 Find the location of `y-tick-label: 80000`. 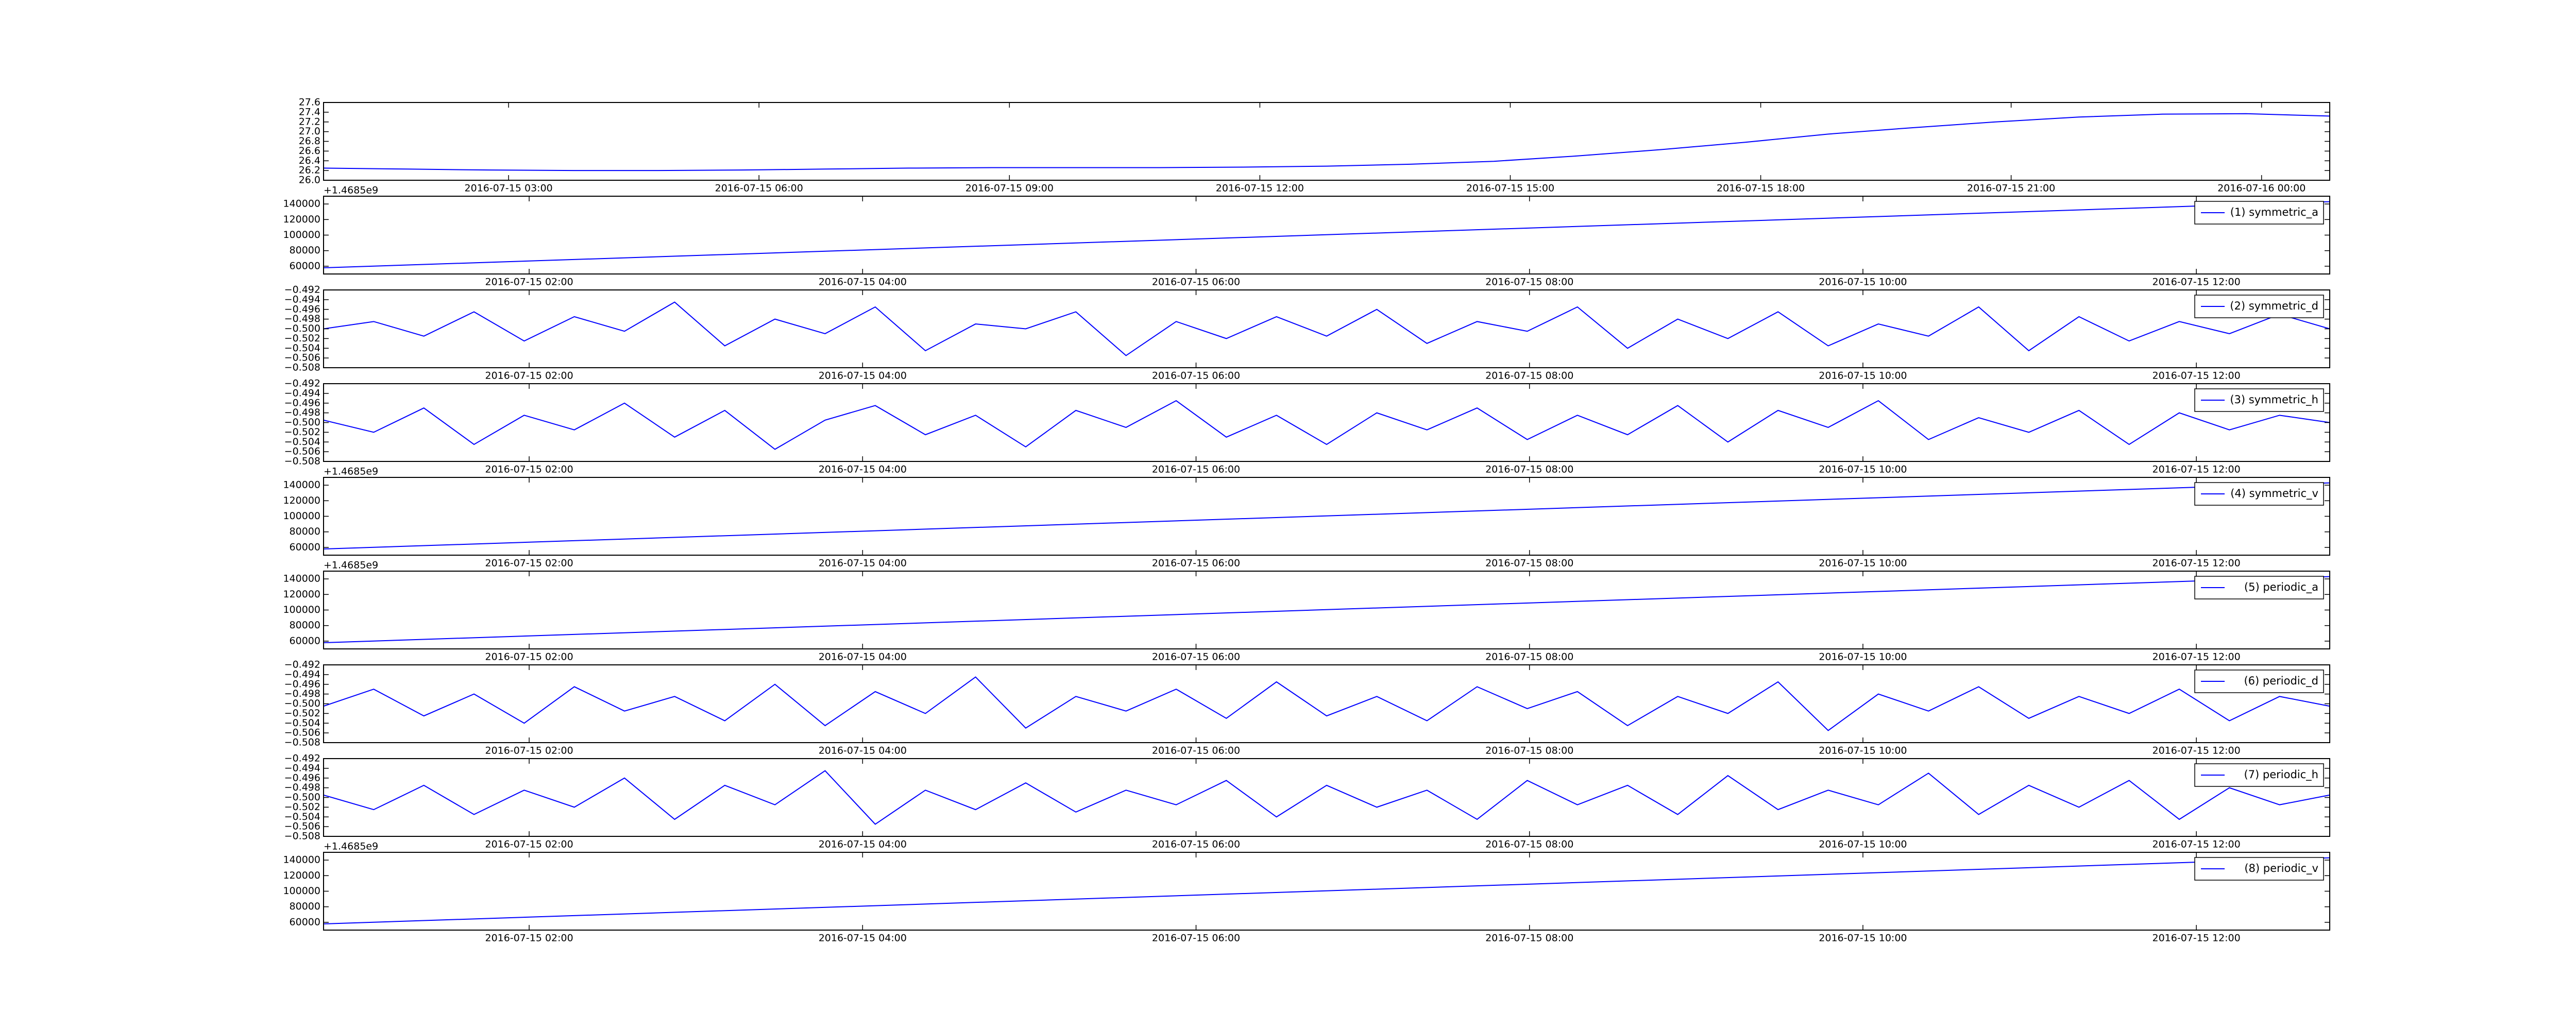

y-tick-label: 80000 is located at coordinates (305, 531).